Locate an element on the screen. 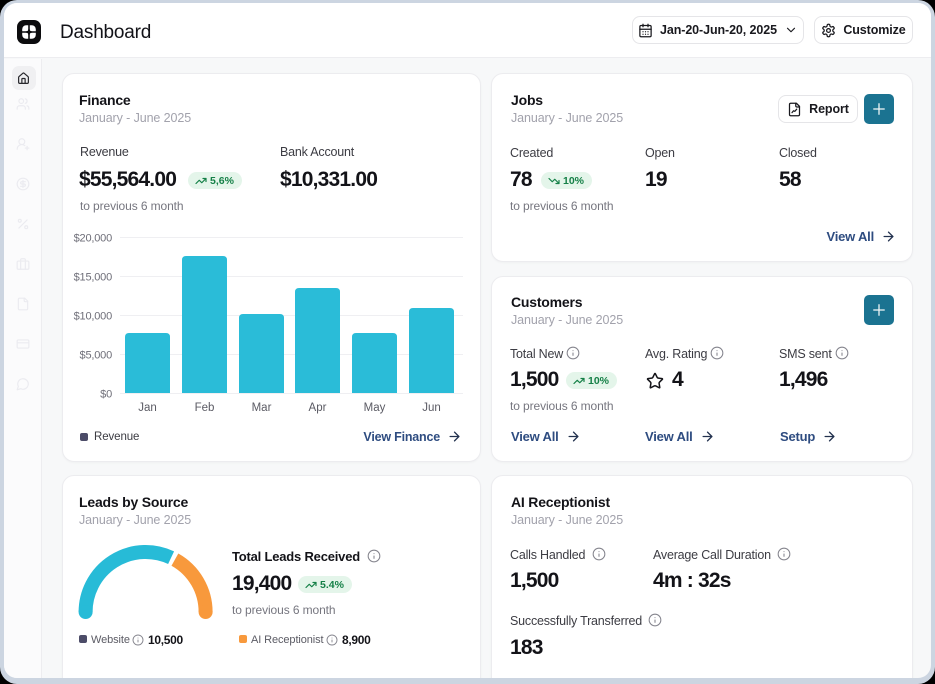 The height and width of the screenshot is (684, 935). svg-text: Apr is located at coordinates (318, 408).